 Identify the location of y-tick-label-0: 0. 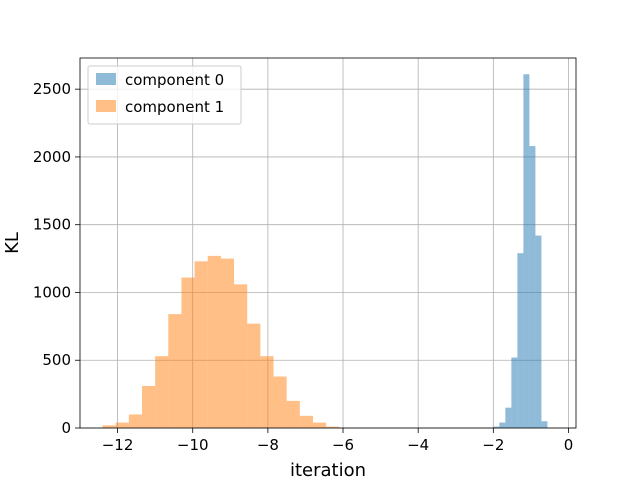
(66, 428).